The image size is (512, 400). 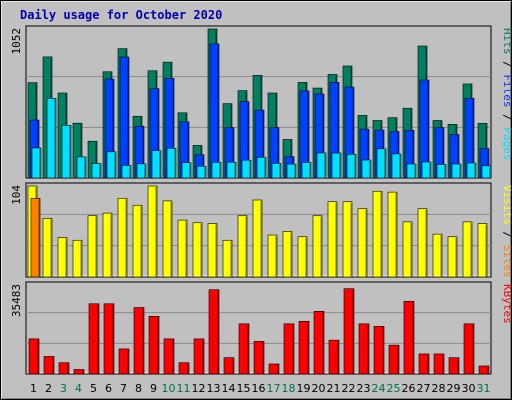 I want to click on x-tick-label: 26, so click(x=409, y=388).